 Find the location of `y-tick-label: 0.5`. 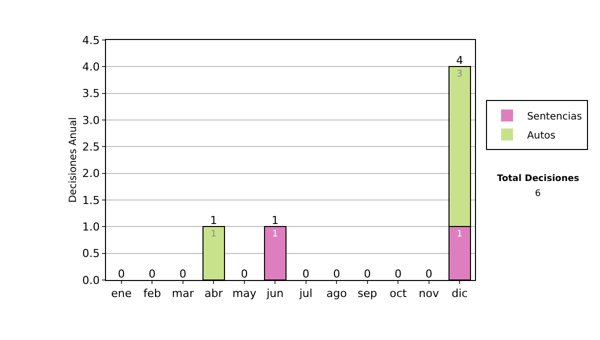

y-tick-label: 0.5 is located at coordinates (91, 253).